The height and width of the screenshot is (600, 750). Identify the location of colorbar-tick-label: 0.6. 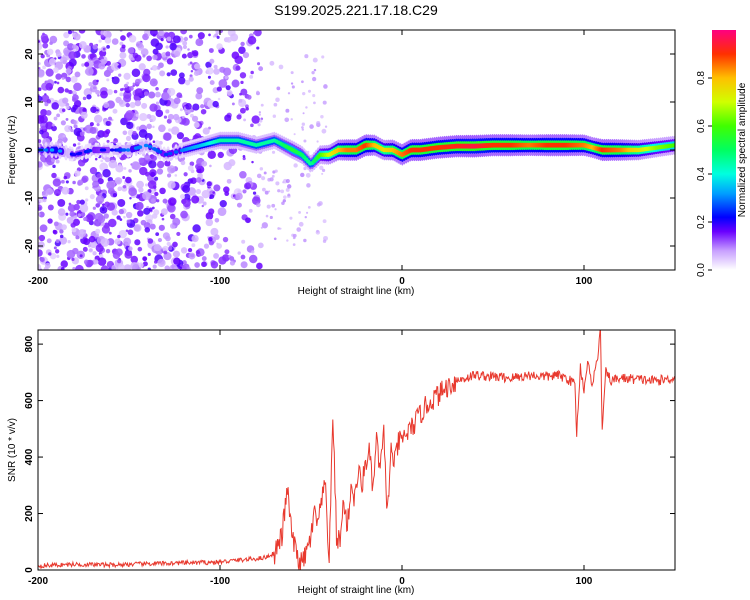
(701, 126).